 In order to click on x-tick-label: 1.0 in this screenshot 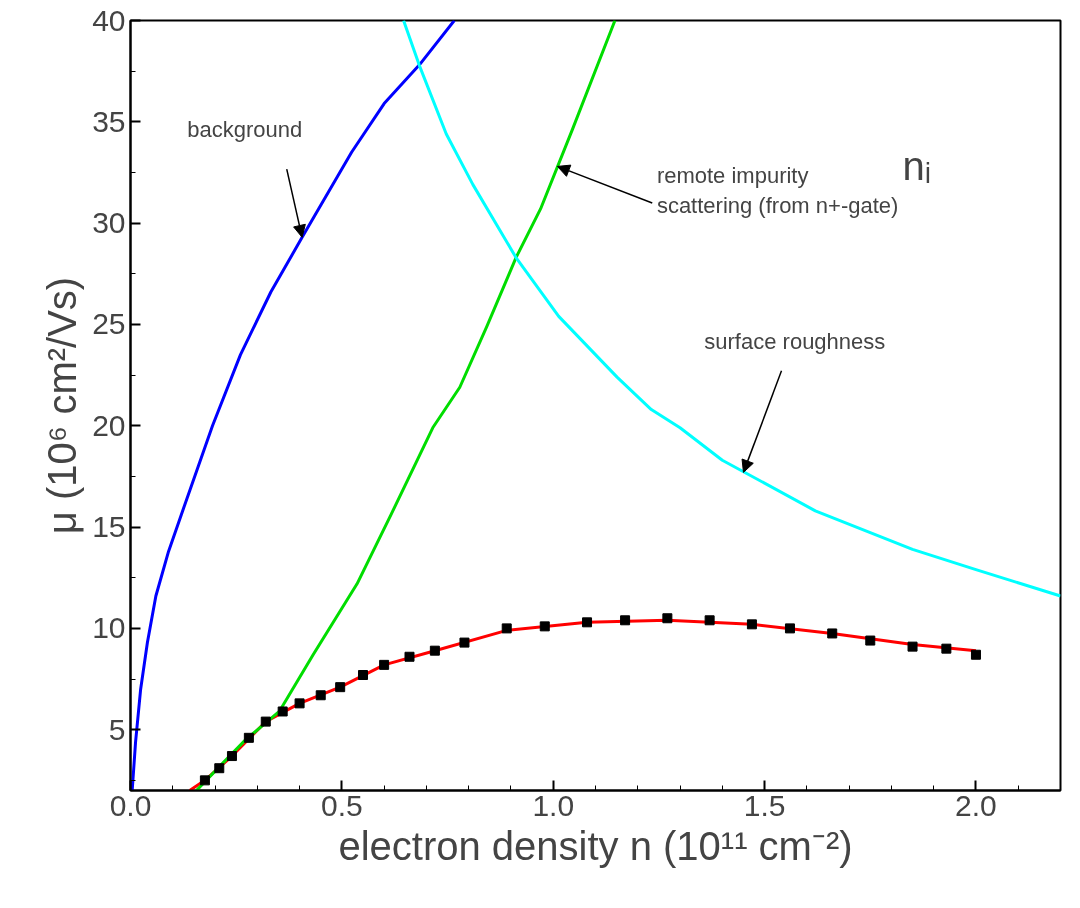, I will do `click(553, 805)`.